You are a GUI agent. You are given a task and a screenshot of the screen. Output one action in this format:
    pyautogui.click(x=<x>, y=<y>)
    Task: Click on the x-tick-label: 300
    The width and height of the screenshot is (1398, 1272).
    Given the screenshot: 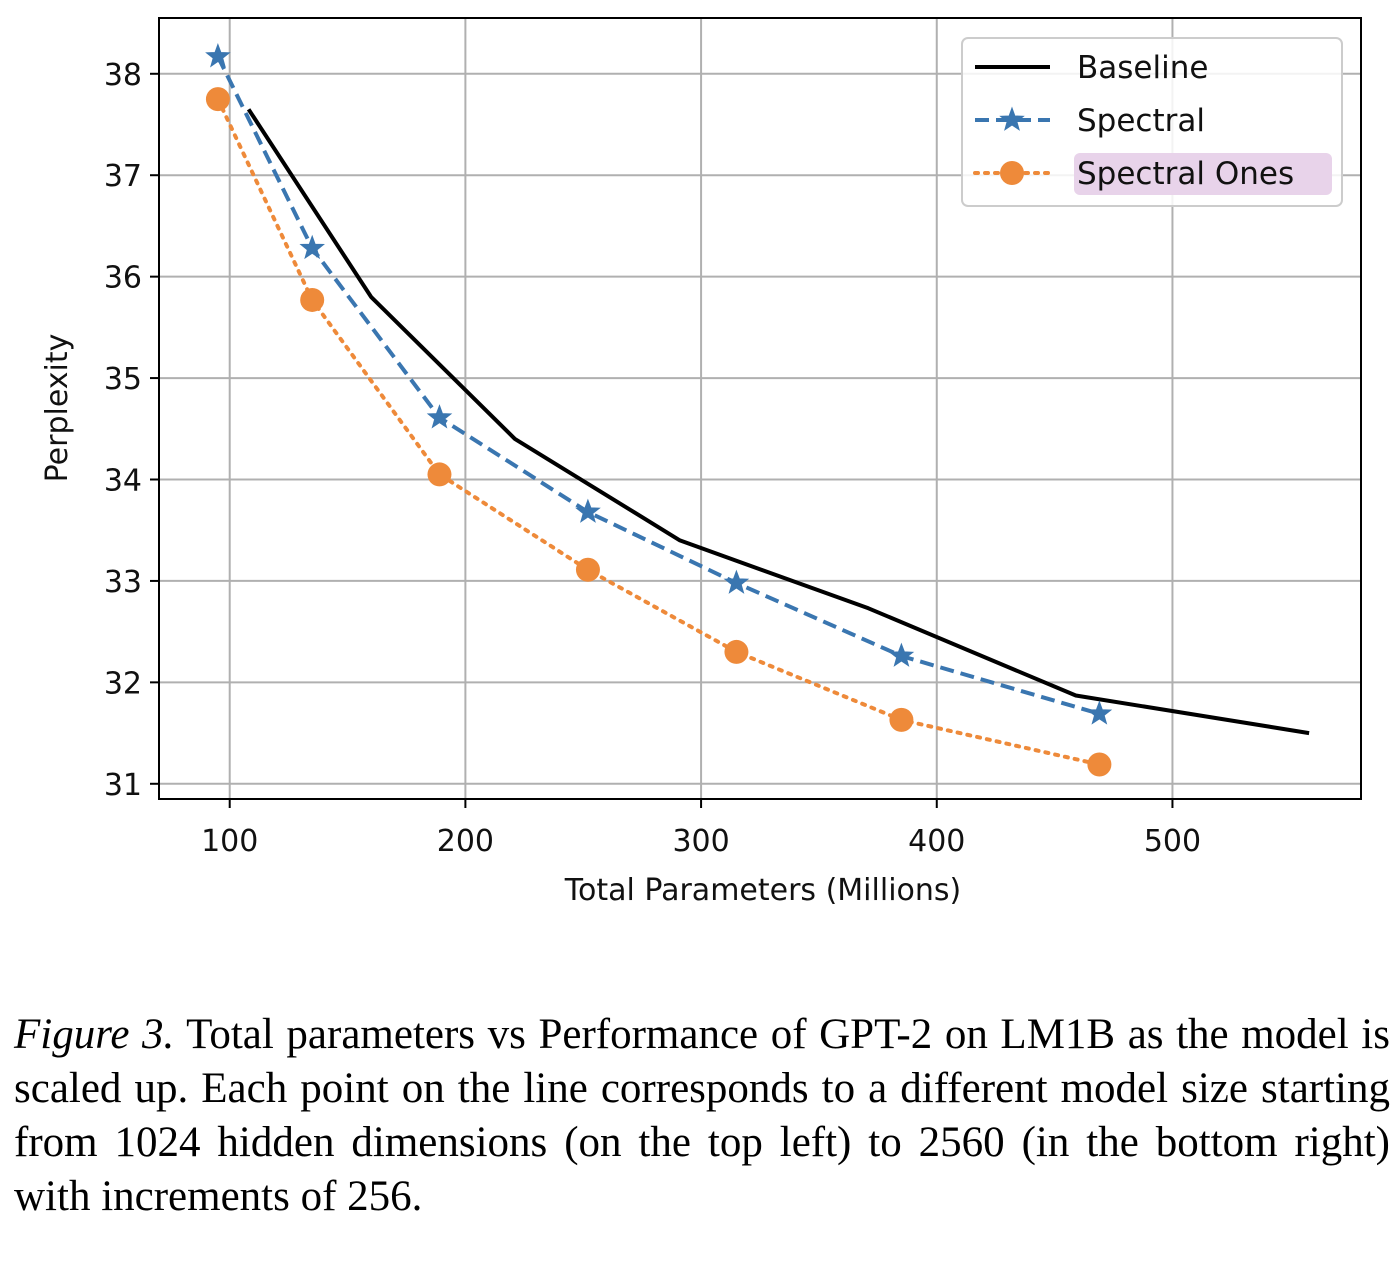 What is the action you would take?
    pyautogui.click(x=700, y=841)
    